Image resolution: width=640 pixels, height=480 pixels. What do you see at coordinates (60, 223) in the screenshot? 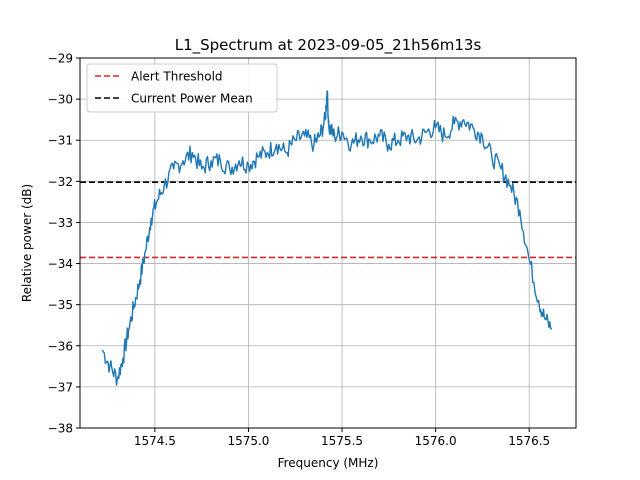
I see `y-tick-label: −33` at bounding box center [60, 223].